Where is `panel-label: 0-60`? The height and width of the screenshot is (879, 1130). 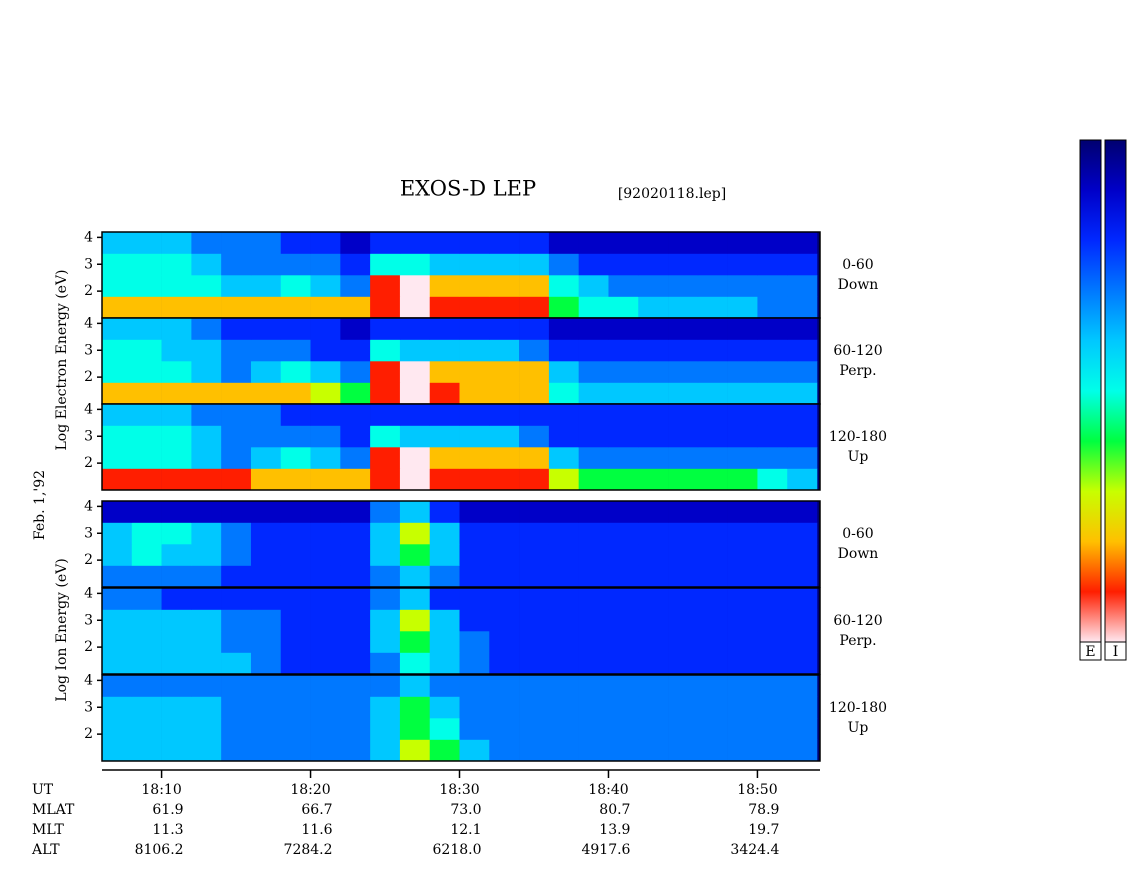
panel-label: 0-60 is located at coordinates (857, 265).